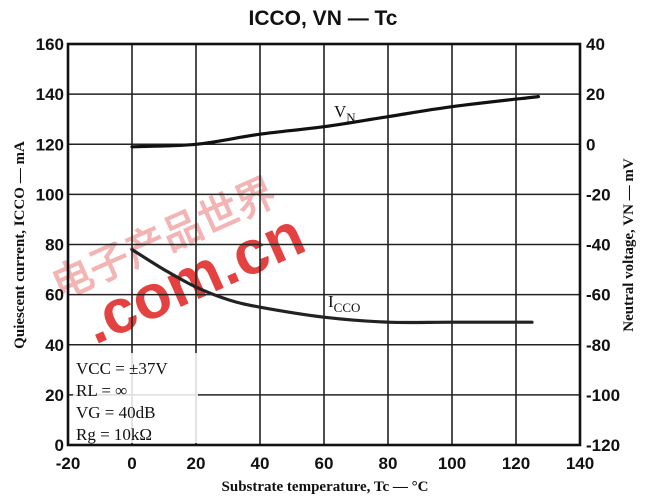 The height and width of the screenshot is (499, 647). What do you see at coordinates (54, 345) in the screenshot?
I see `y-left-tick-label: 40` at bounding box center [54, 345].